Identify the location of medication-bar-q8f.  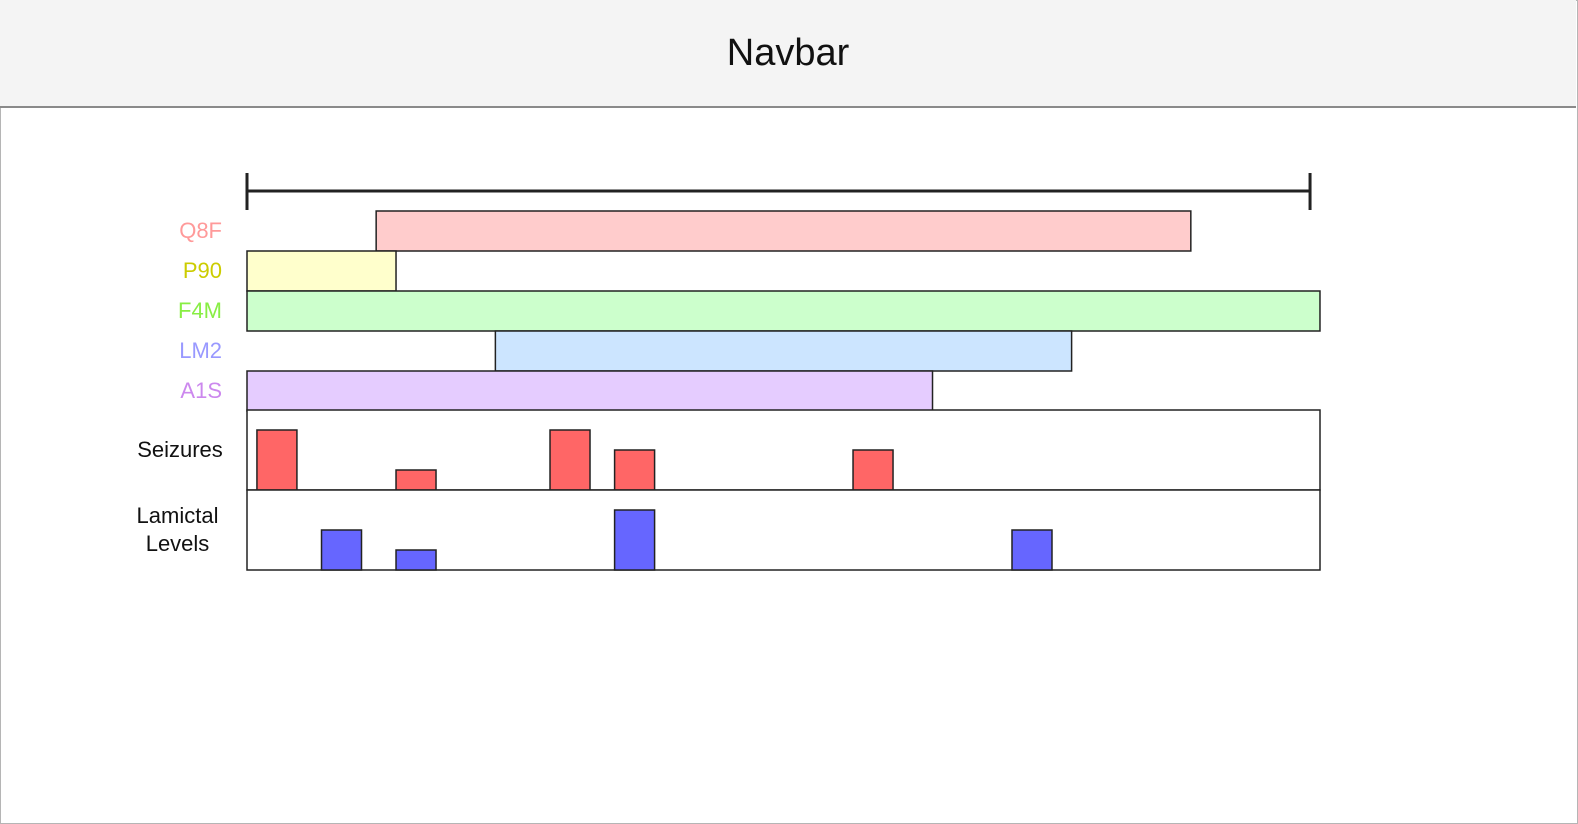
(783, 231).